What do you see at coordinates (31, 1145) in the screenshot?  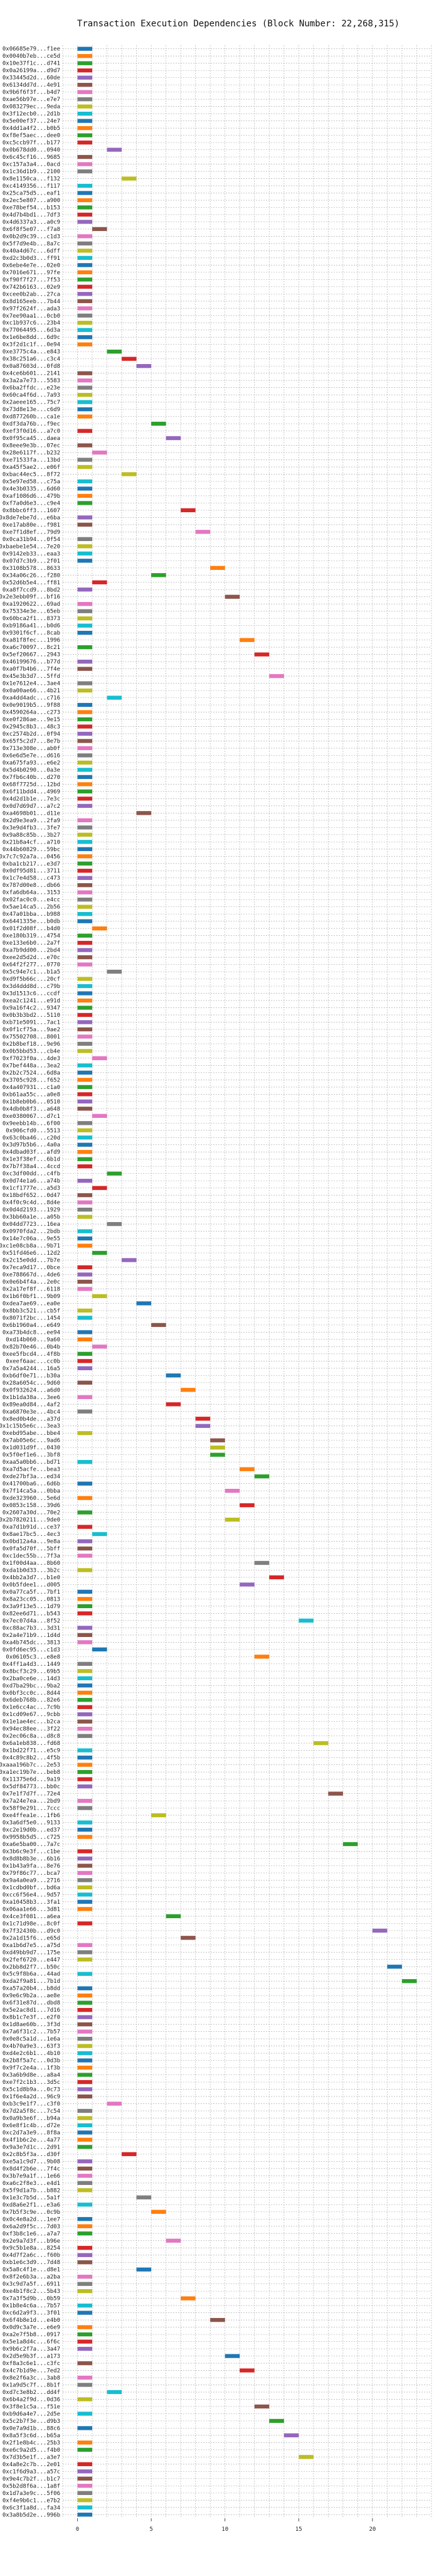 I see `y-tick-label: 0x3d97b5b6...4a0a` at bounding box center [31, 1145].